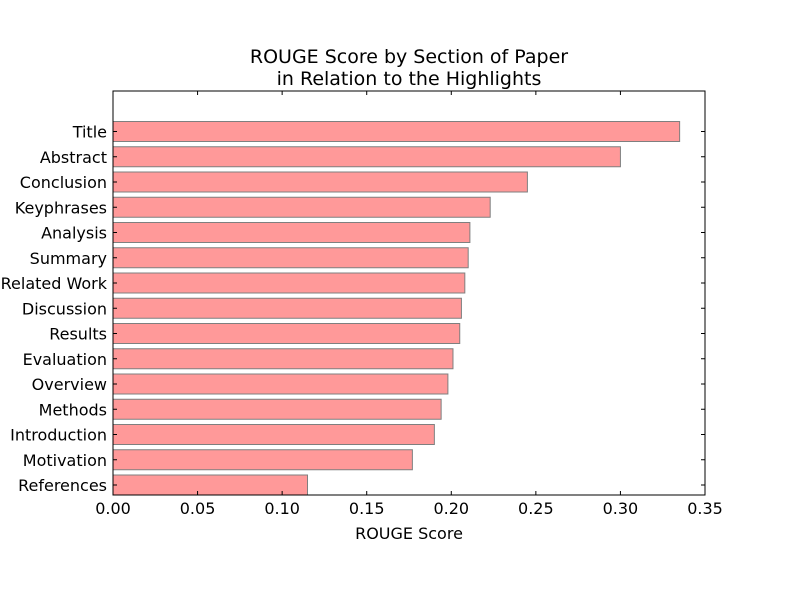 Image resolution: width=800 pixels, height=604 pixels. Describe the element at coordinates (73, 157) in the screenshot. I see `y-tick-label: Abstract` at that location.